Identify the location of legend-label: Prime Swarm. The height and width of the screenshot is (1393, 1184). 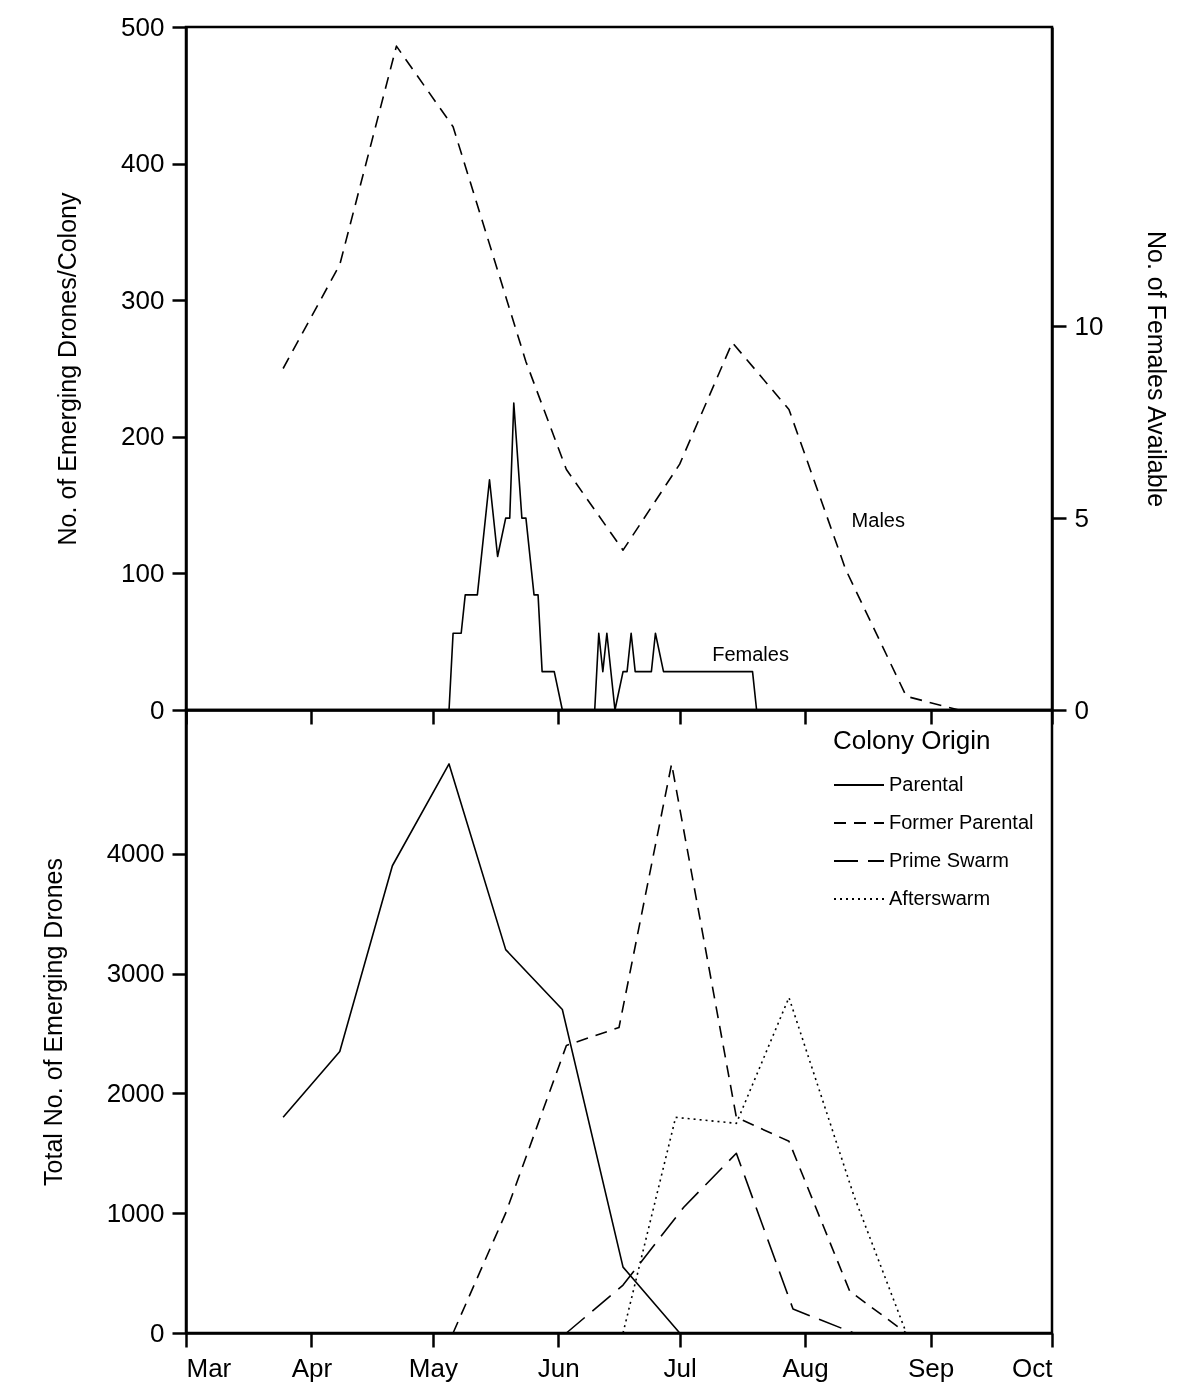
(949, 860).